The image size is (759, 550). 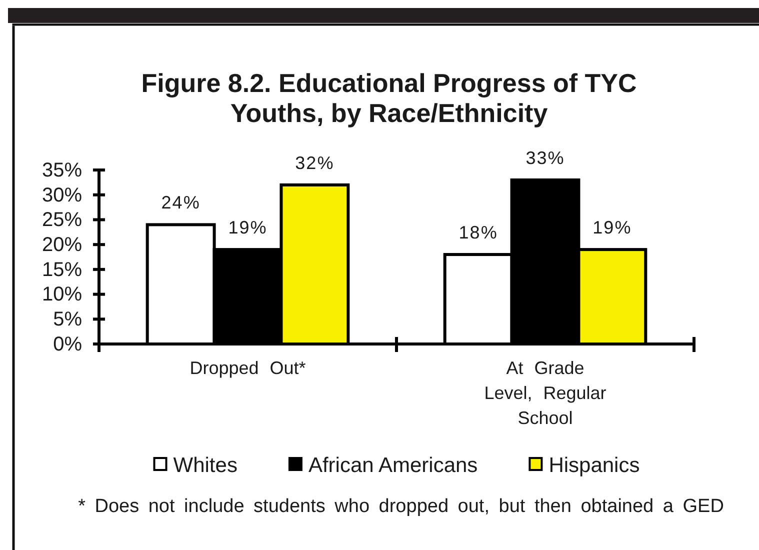 What do you see at coordinates (205, 465) in the screenshot?
I see `legend-label: Whites` at bounding box center [205, 465].